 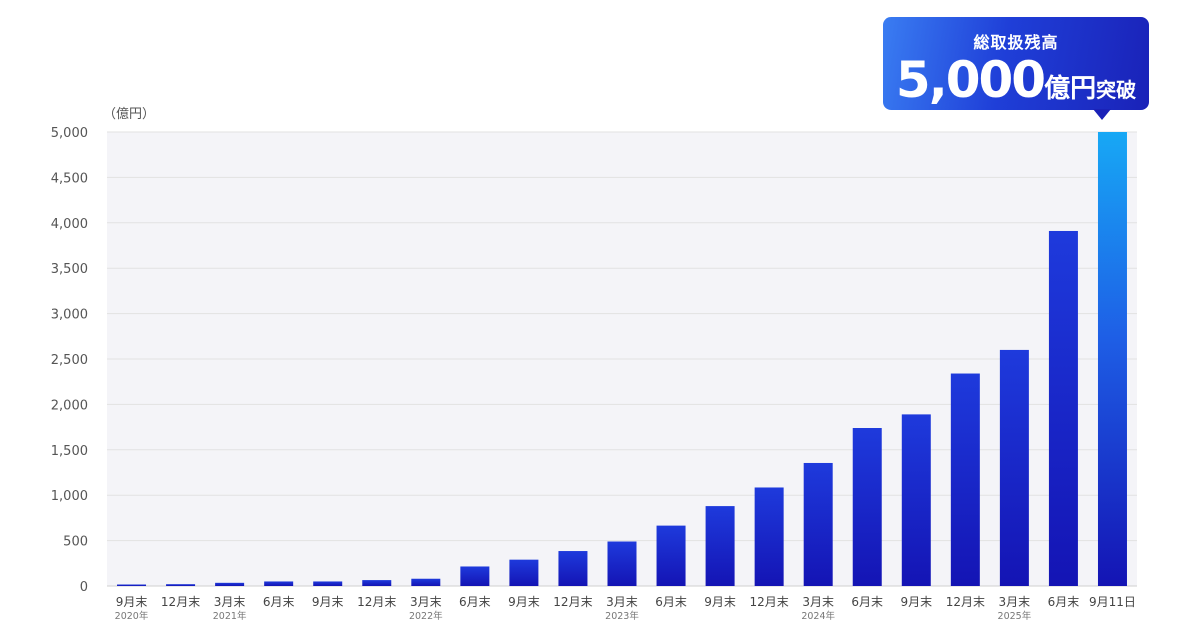 What do you see at coordinates (132, 616) in the screenshot?
I see `x-tick-year-label: 2020年` at bounding box center [132, 616].